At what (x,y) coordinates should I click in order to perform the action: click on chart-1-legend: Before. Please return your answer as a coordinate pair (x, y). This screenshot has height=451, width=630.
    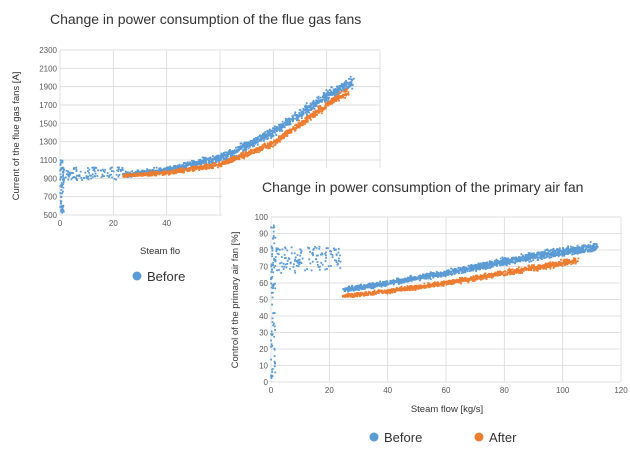
    Looking at the image, I should click on (158, 276).